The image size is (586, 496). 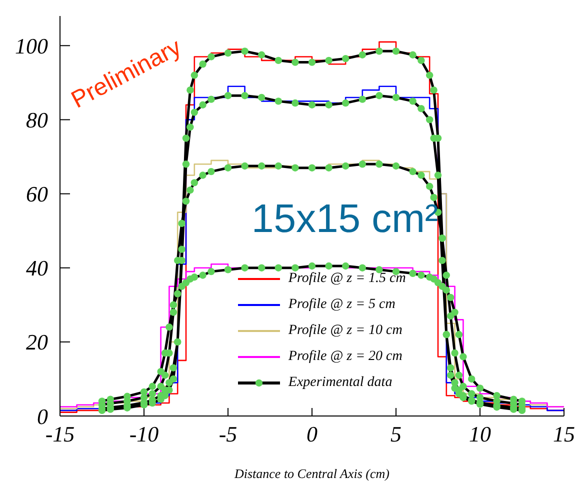 What do you see at coordinates (60, 434) in the screenshot?
I see `x-tick-label: -15` at bounding box center [60, 434].